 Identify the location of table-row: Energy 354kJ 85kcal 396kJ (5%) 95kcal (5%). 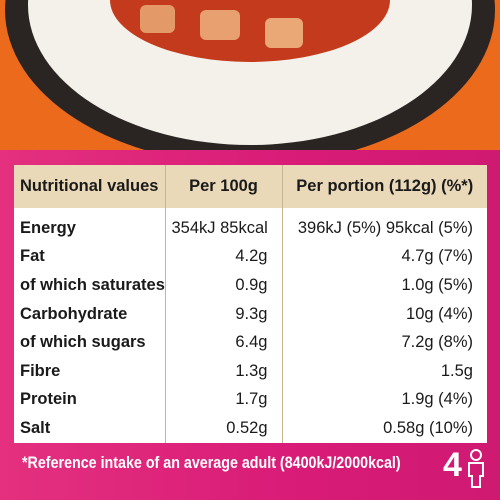
(250, 225).